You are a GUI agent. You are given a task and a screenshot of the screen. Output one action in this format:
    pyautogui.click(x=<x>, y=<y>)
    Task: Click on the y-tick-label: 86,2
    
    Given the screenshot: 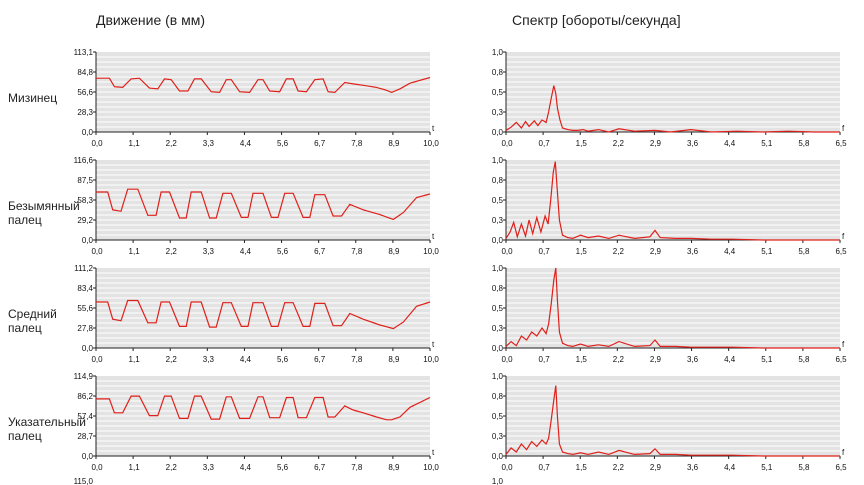 What is the action you would take?
    pyautogui.click(x=85, y=396)
    